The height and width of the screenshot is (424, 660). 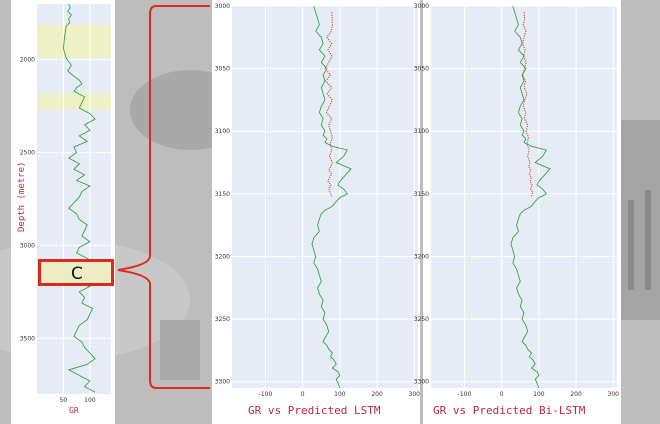 I want to click on plot-area, so click(x=74, y=199).